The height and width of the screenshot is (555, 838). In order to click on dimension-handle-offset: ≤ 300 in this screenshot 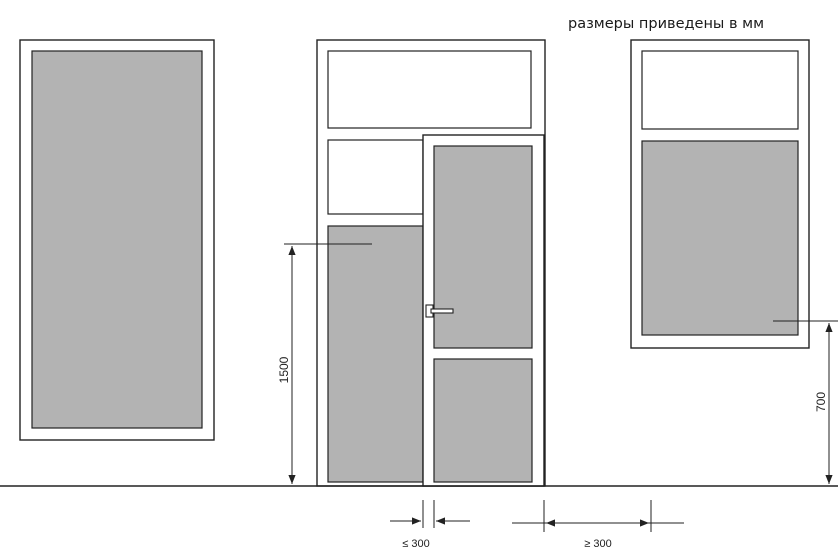, I will do `click(430, 525)`.